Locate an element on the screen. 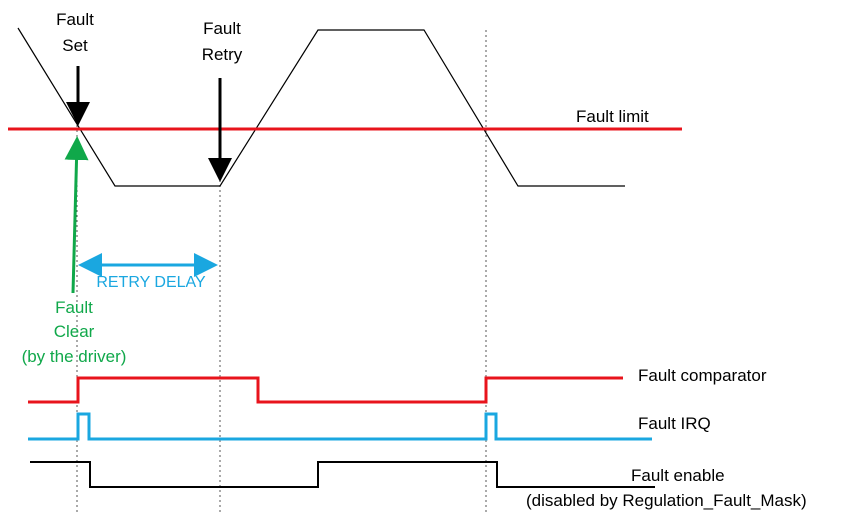 The image size is (857, 524). fault-clear-label-line-2: Clear is located at coordinates (74, 331).